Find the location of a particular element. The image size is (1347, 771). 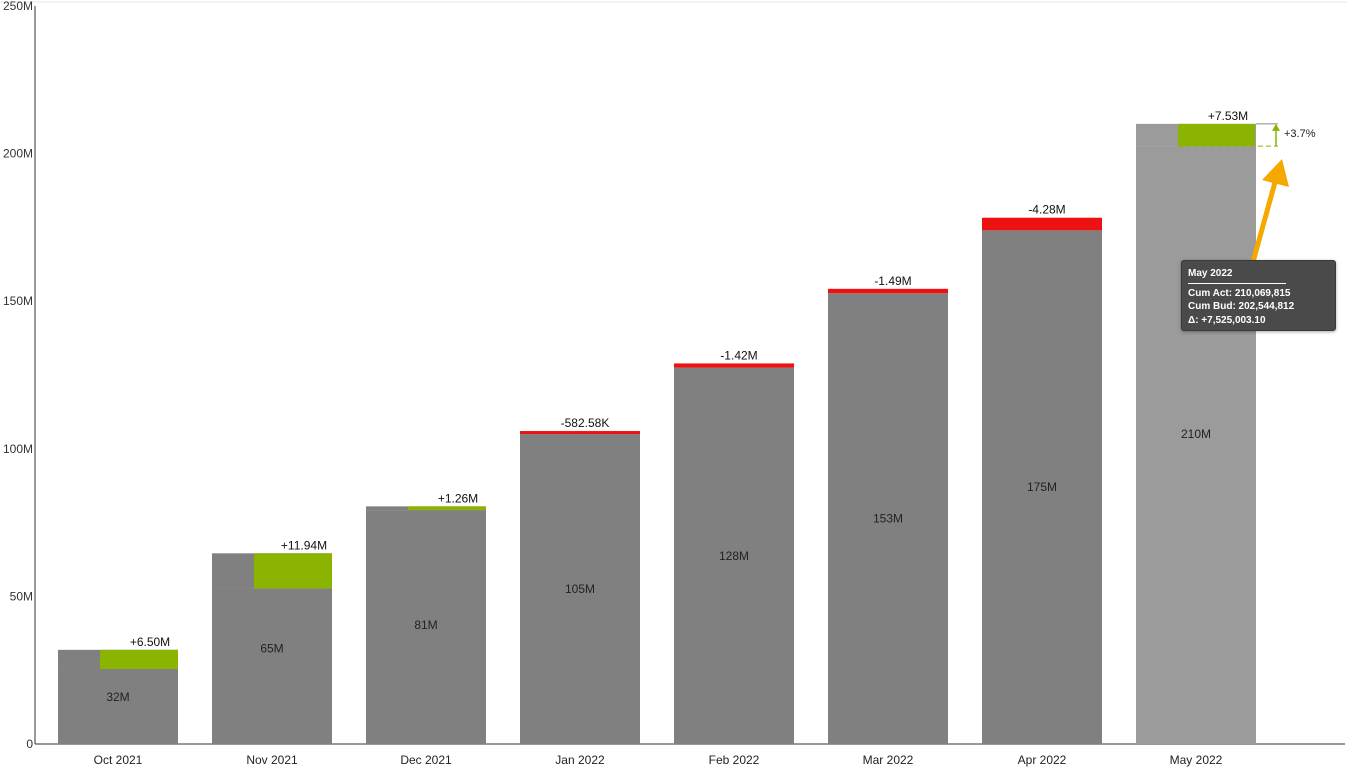

bar-value-label: 32M is located at coordinates (117, 697).